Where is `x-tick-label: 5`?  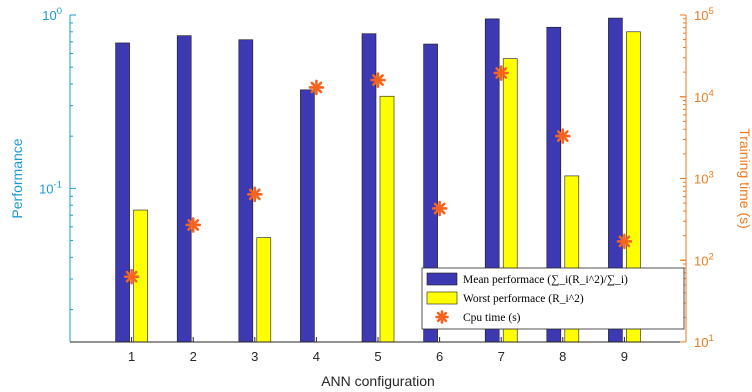
x-tick-label: 5 is located at coordinates (377, 356).